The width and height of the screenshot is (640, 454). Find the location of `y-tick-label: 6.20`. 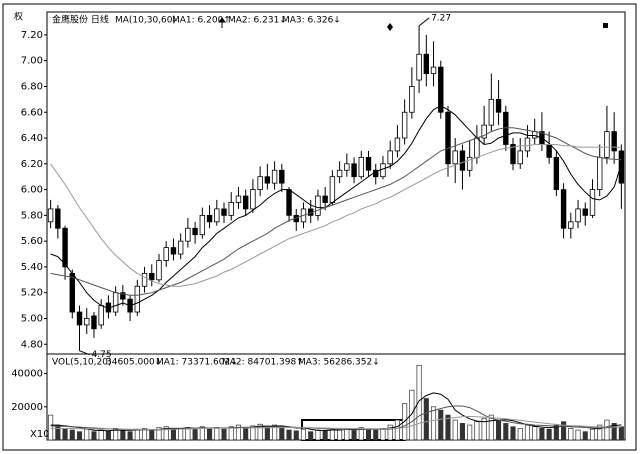

y-tick-label: 6.20 is located at coordinates (32, 164).